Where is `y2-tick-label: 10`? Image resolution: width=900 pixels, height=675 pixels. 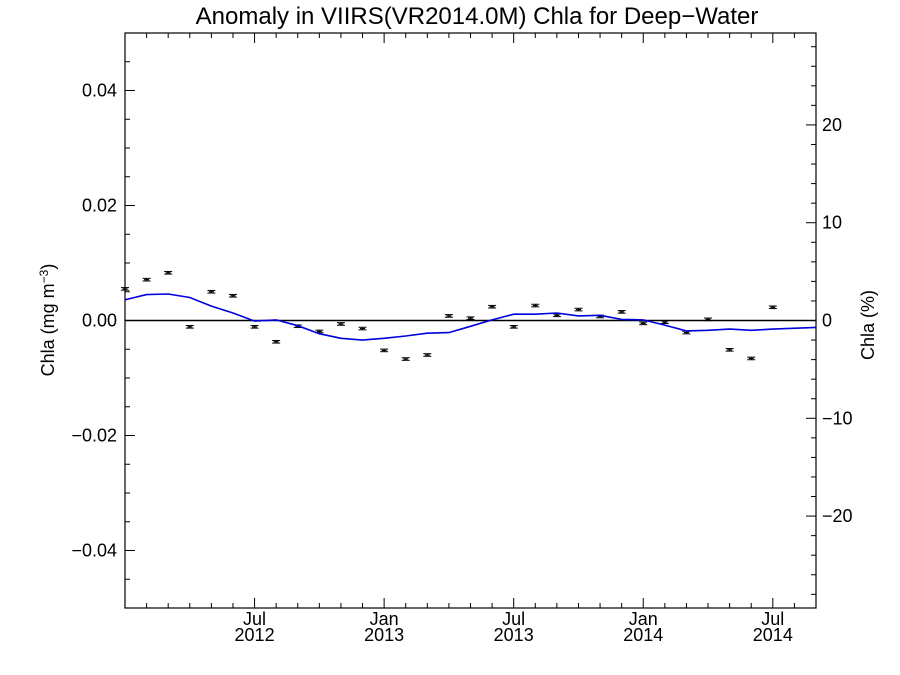 y2-tick-label: 10 is located at coordinates (832, 223).